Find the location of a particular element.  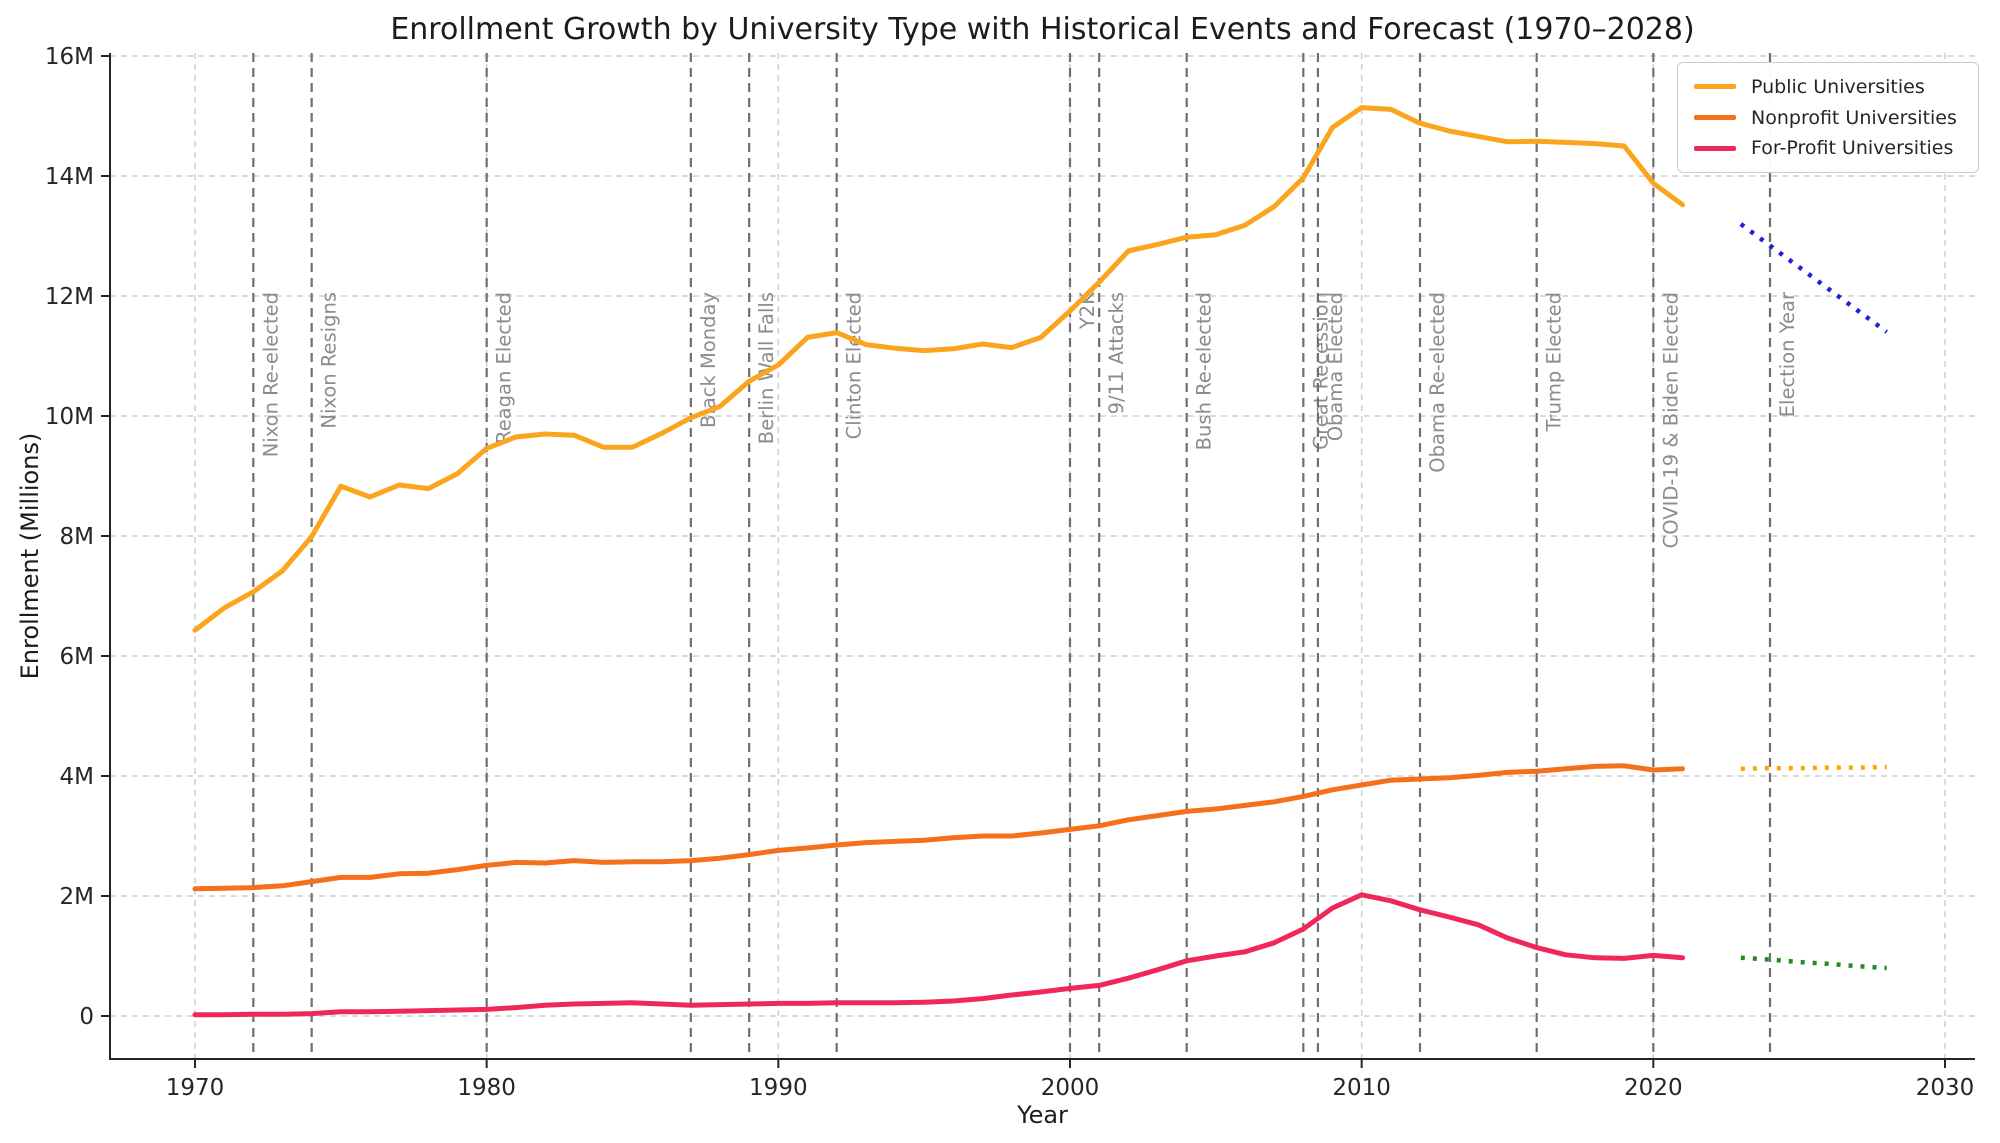

event-label-great-recession: Great Recession is located at coordinates (1320, 371).